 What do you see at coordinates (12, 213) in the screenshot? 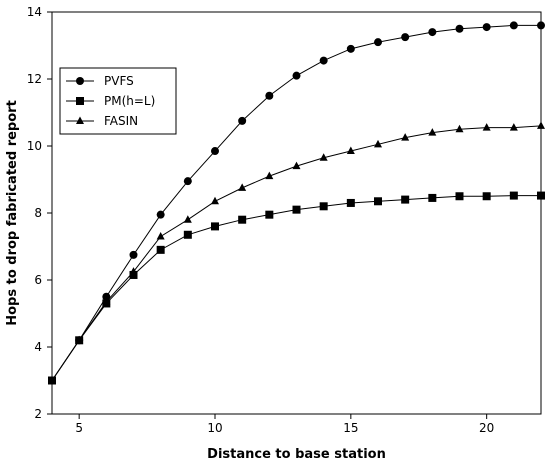
I see `y-axis-label: Hops to drop fabricated report` at bounding box center [12, 213].